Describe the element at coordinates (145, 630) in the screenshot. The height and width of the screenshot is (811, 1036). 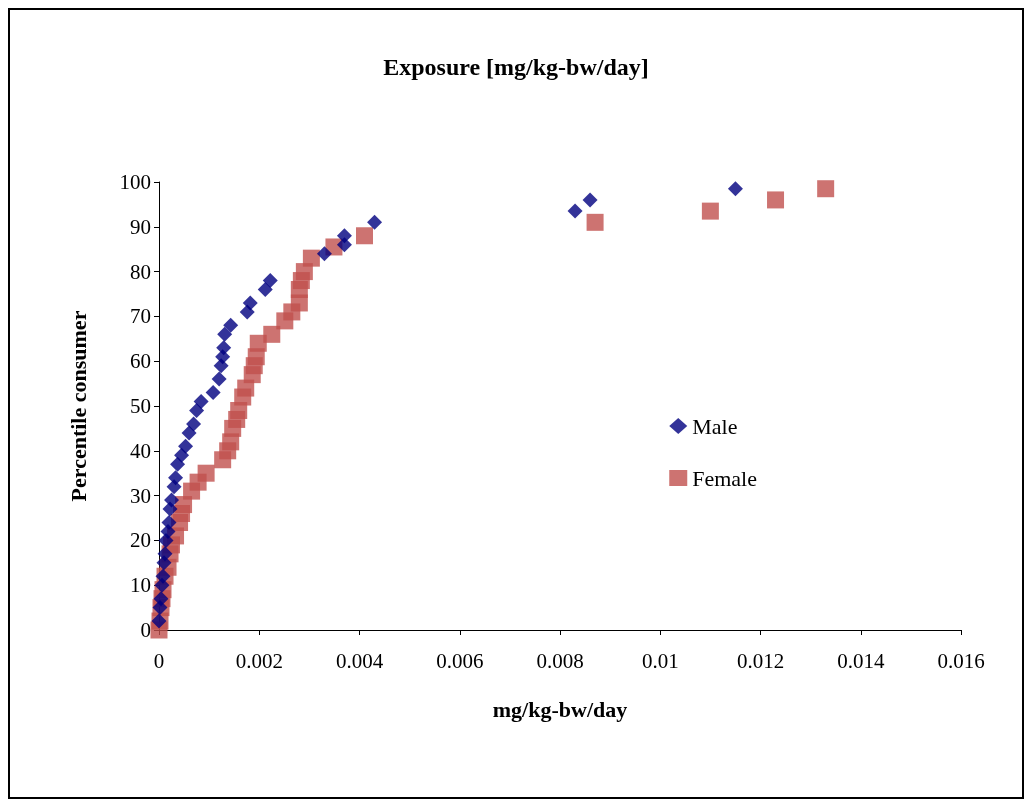
I see `y-tick-label: 0` at that location.